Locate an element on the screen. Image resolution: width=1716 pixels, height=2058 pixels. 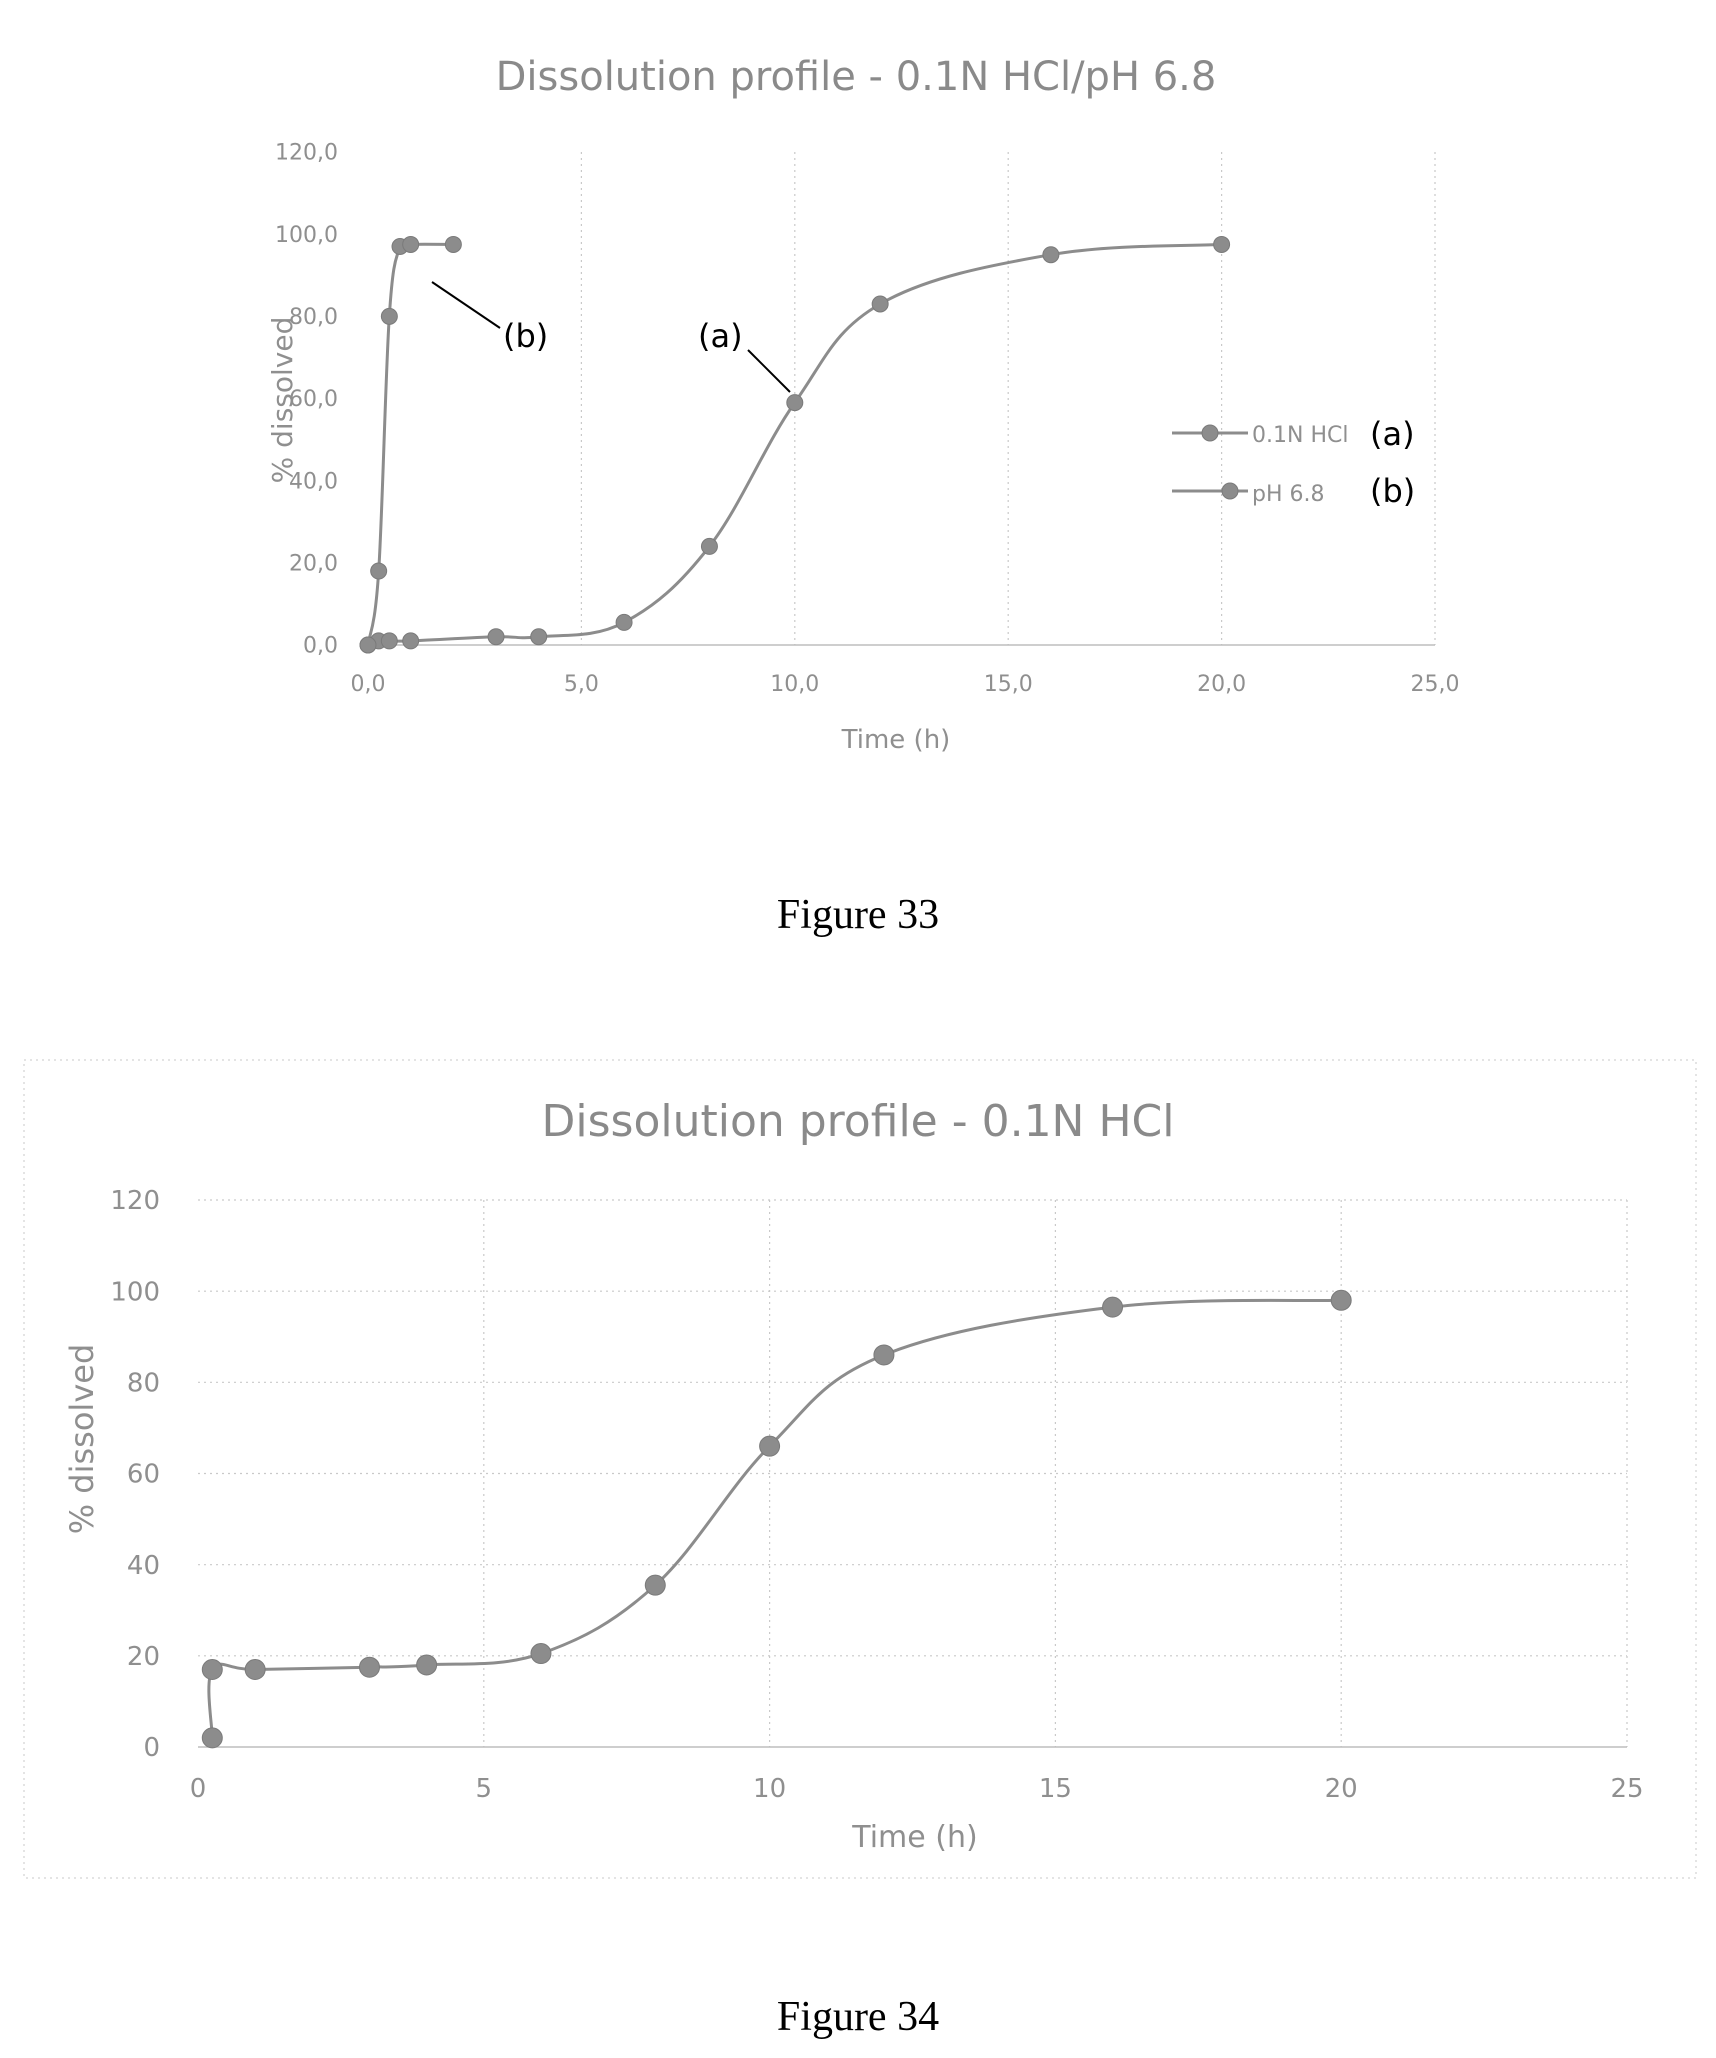
figure-caption-34: Figure 34 is located at coordinates (858, 2017).